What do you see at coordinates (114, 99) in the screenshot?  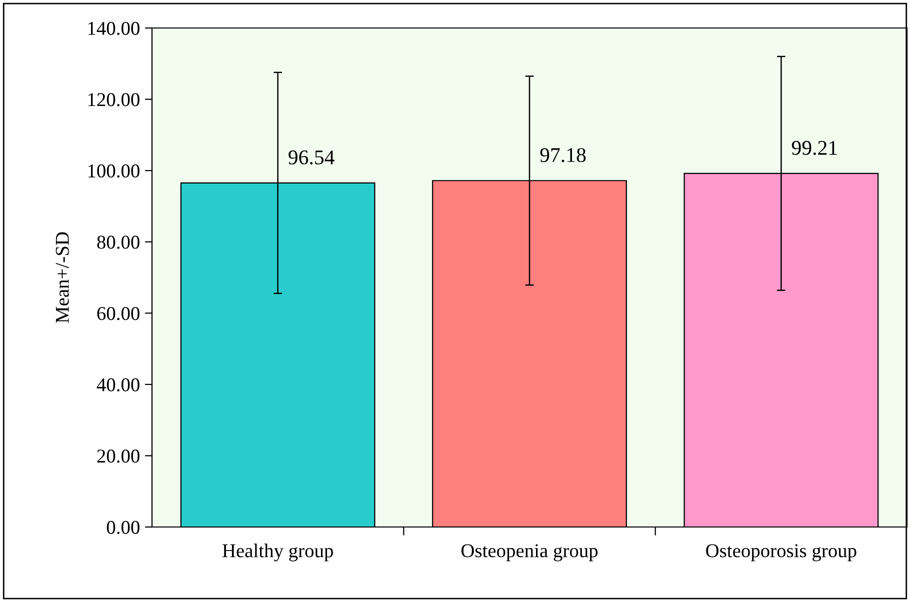 I see `y-tick-label: 120.00` at bounding box center [114, 99].